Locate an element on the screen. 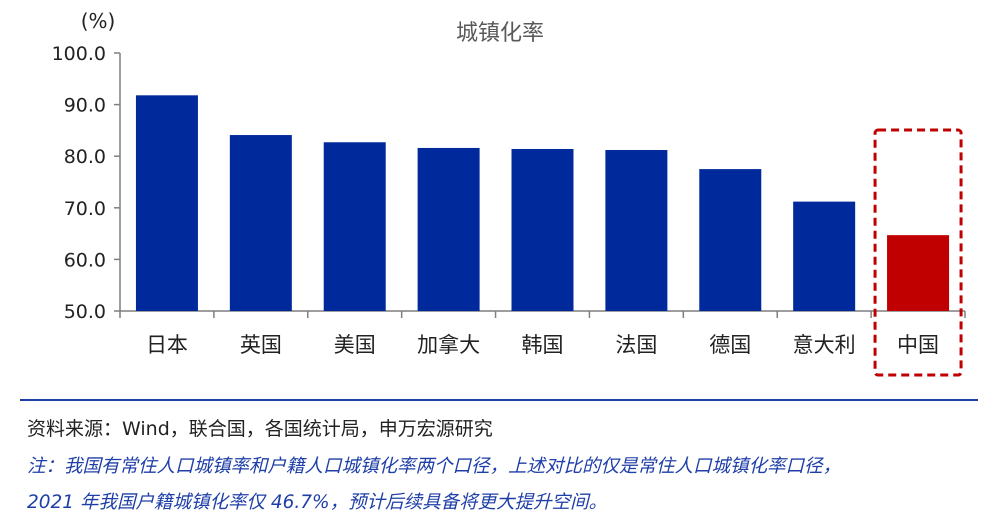  x-tick-label: 中国 is located at coordinates (918, 345).